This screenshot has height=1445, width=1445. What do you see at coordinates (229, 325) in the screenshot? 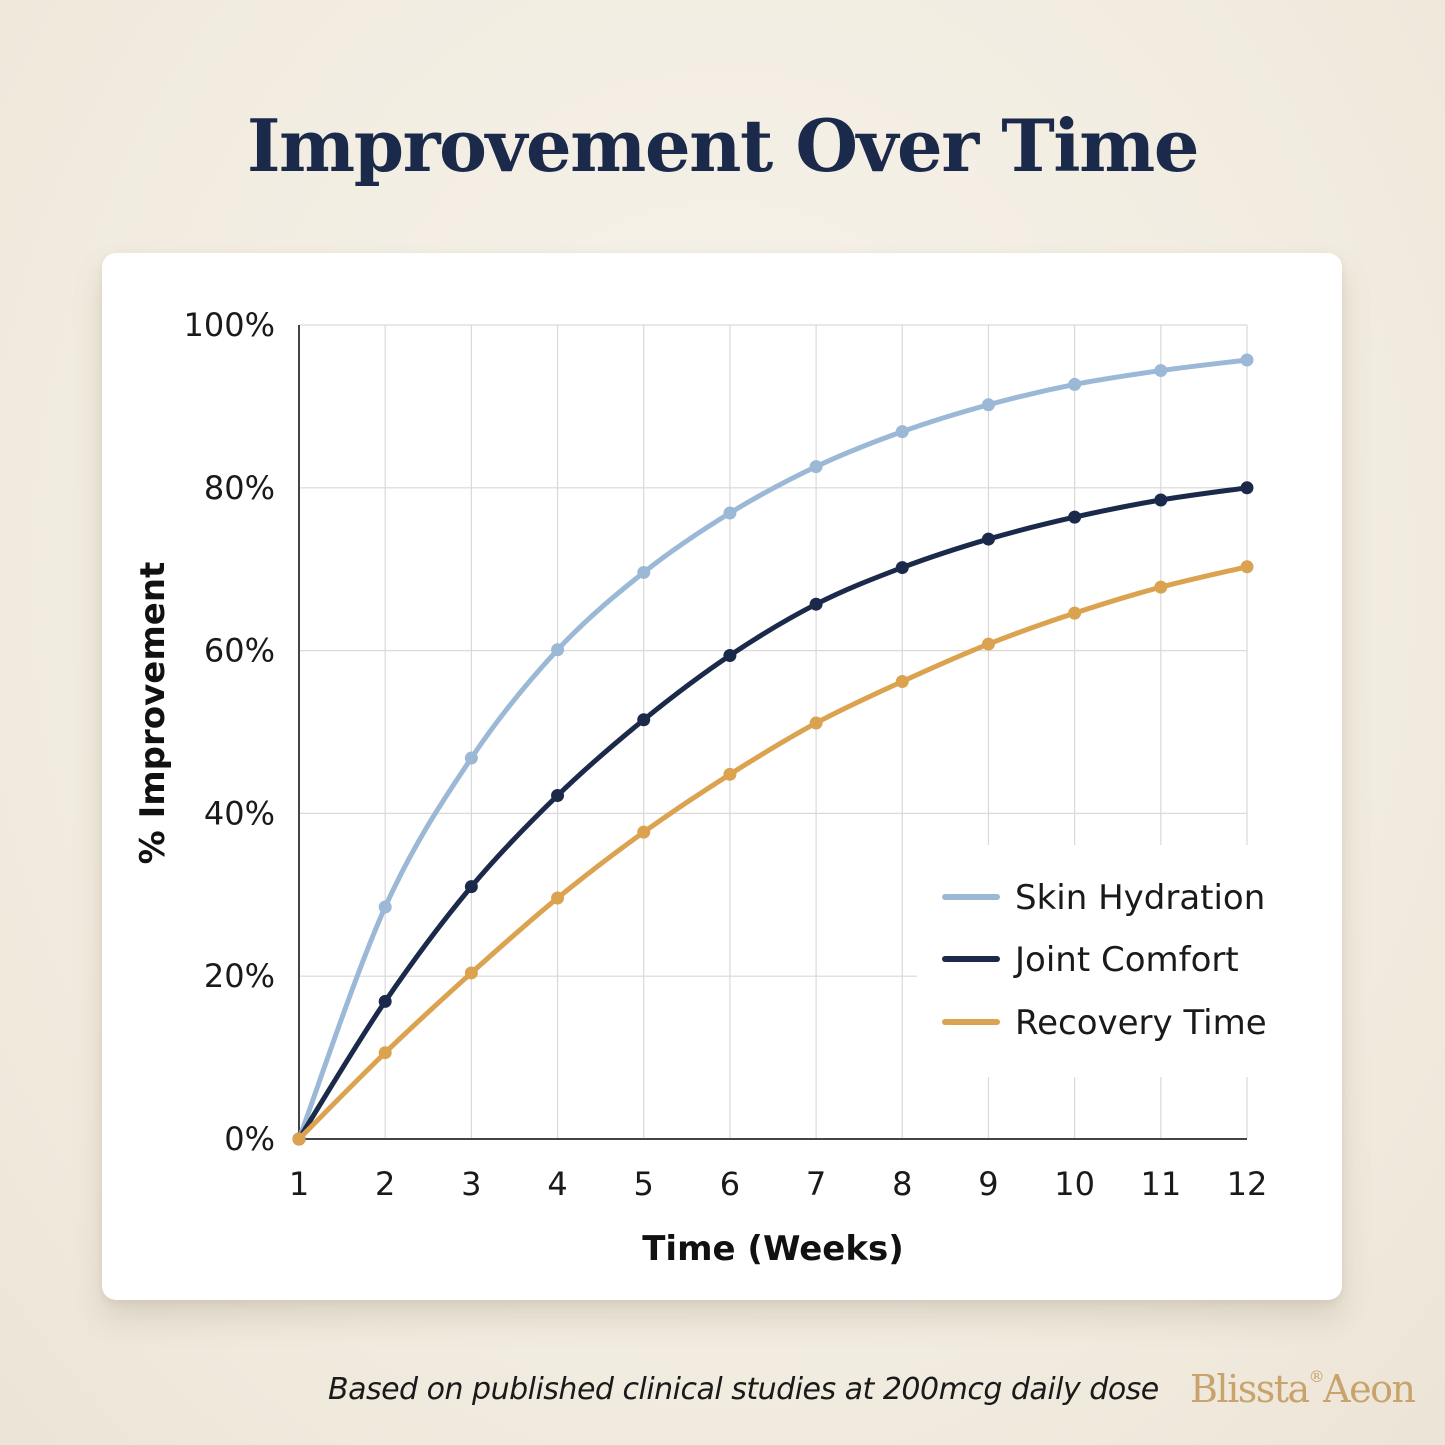
I see `y-tick-label: 100%` at bounding box center [229, 325].